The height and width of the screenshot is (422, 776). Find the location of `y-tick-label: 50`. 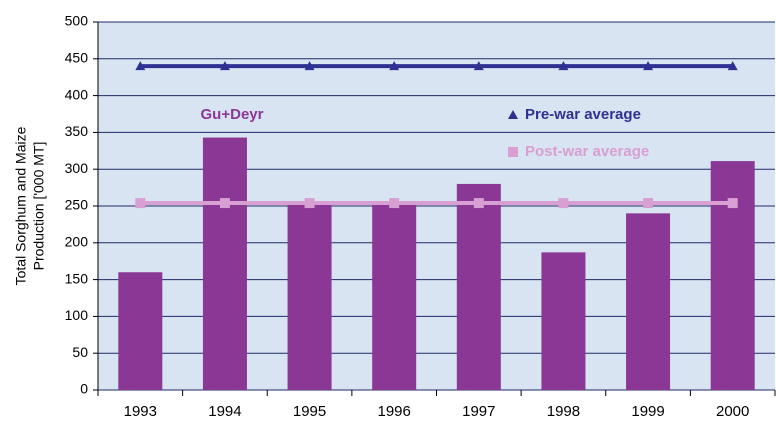

y-tick-label: 50 is located at coordinates (80, 352).